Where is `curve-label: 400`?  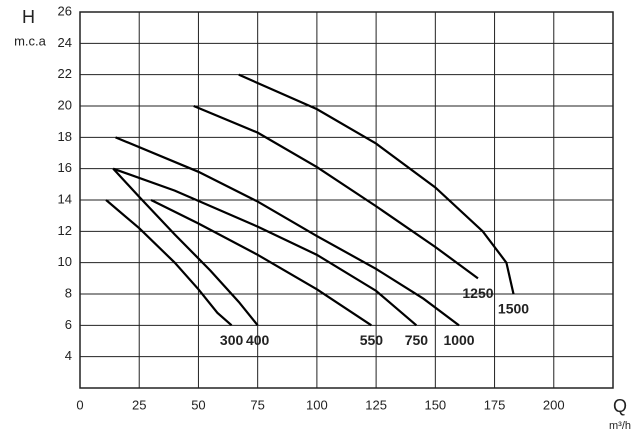
curve-label: 400 is located at coordinates (258, 340).